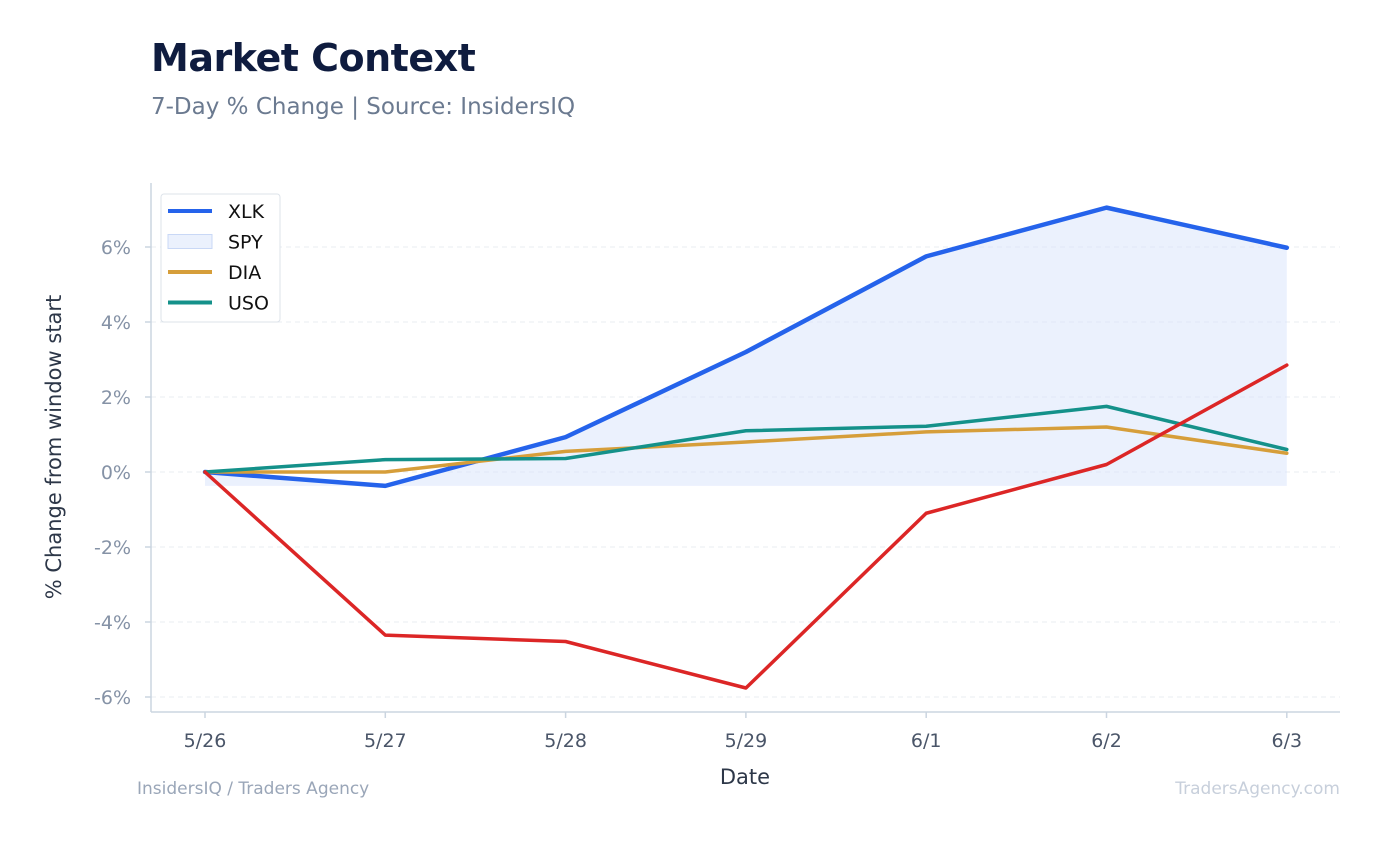 The width and height of the screenshot is (1385, 845). I want to click on chart-title: Market Context, so click(313, 58).